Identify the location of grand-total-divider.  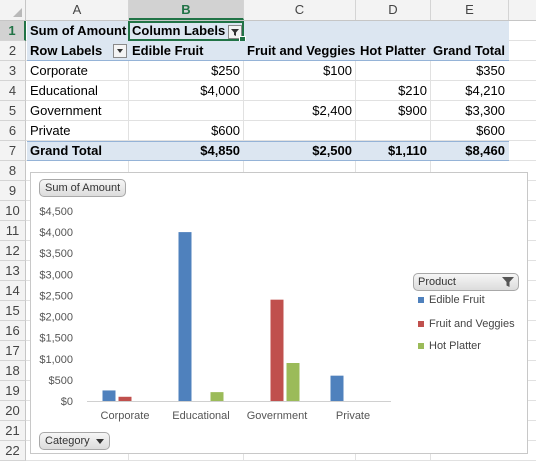
(268, 160).